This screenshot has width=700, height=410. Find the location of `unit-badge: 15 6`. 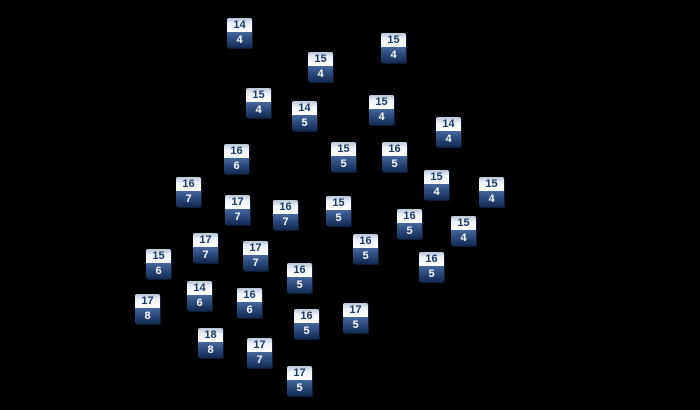

unit-badge: 15 6 is located at coordinates (158, 264).